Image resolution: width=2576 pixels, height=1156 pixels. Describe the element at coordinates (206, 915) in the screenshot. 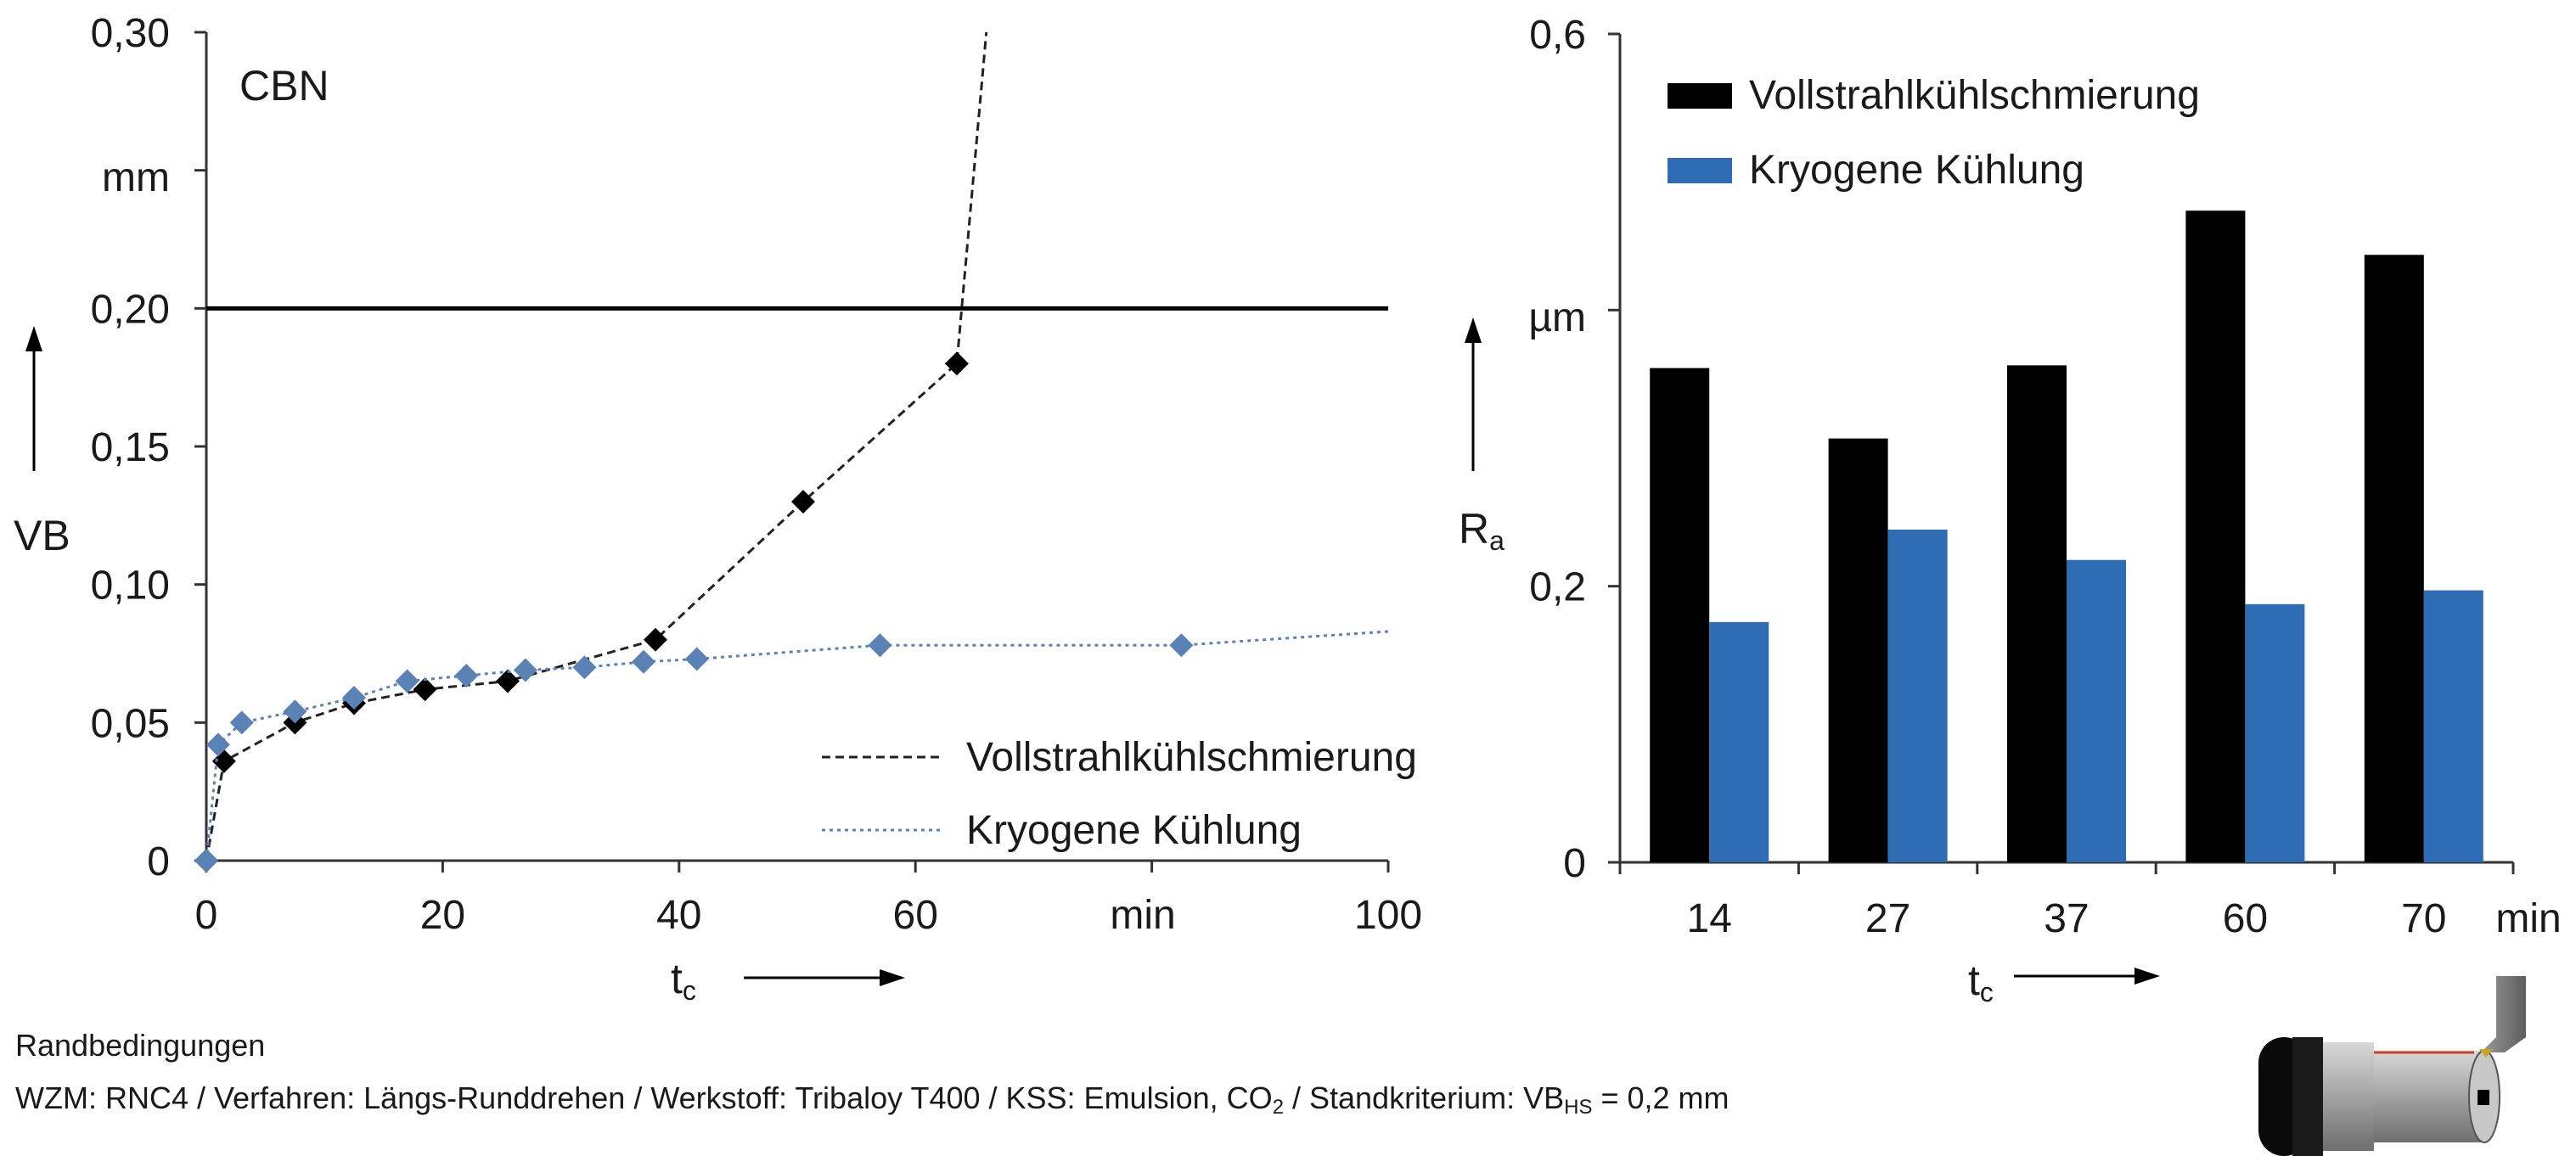

I see `wear-x-tick-label: 0` at that location.